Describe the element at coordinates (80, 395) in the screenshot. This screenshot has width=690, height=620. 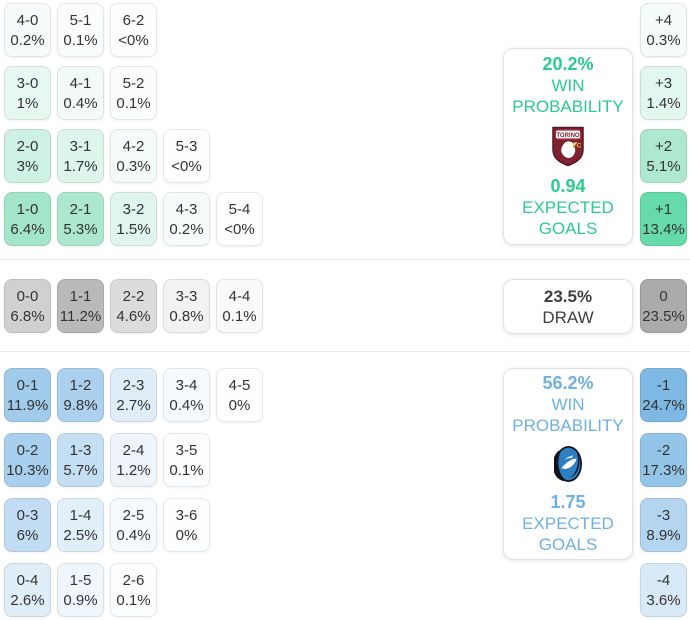
I see `score-cell-1-2: 1-2 9.8%` at that location.